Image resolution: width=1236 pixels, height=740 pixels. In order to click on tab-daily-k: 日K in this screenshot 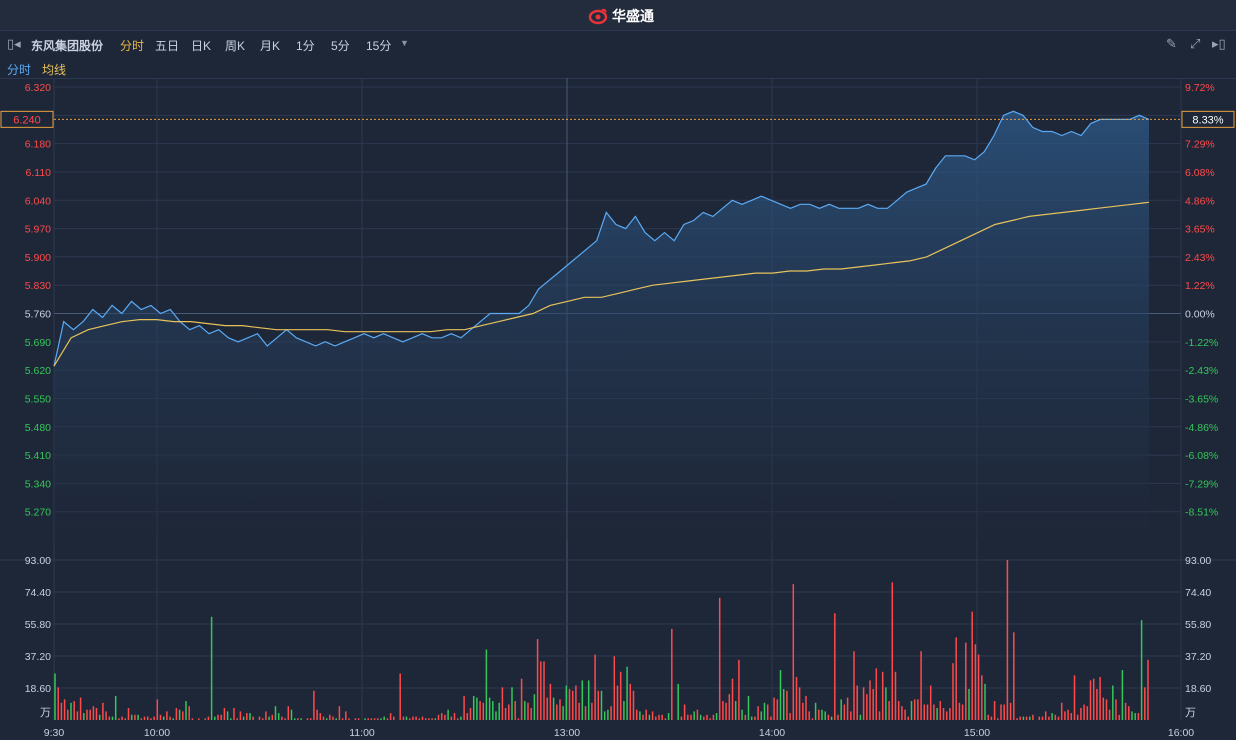, I will do `click(201, 46)`.